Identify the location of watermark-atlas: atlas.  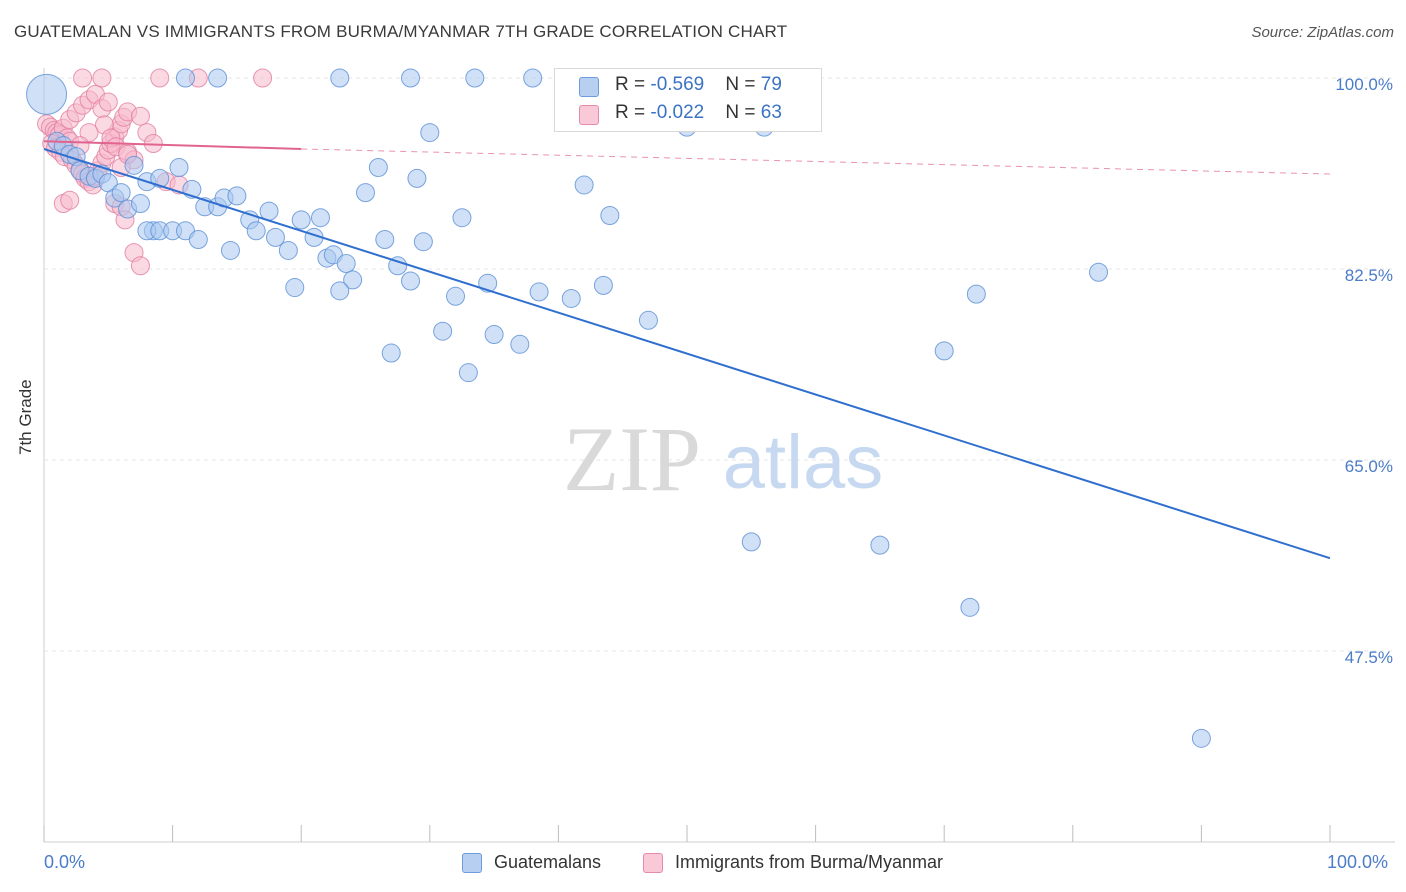
(803, 462).